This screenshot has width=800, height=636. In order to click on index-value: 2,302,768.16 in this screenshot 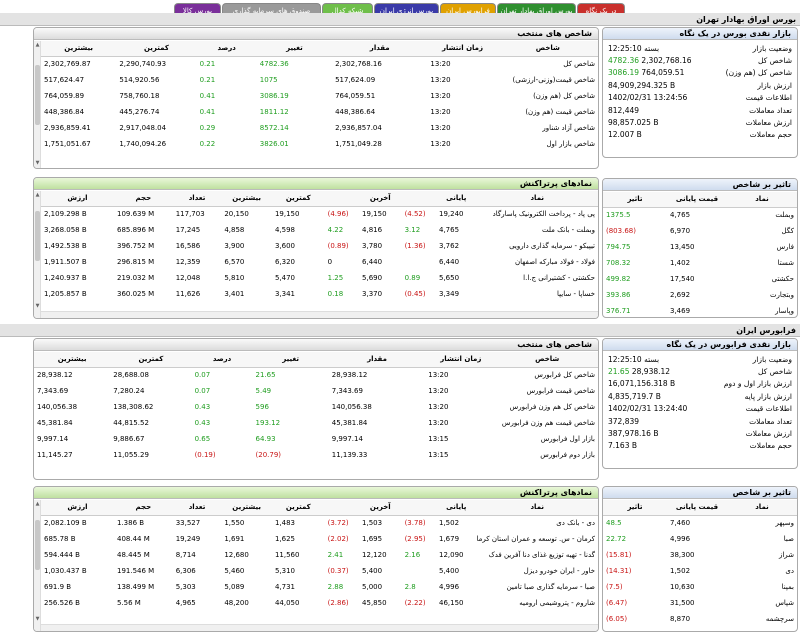, I will do `click(358, 64)`.